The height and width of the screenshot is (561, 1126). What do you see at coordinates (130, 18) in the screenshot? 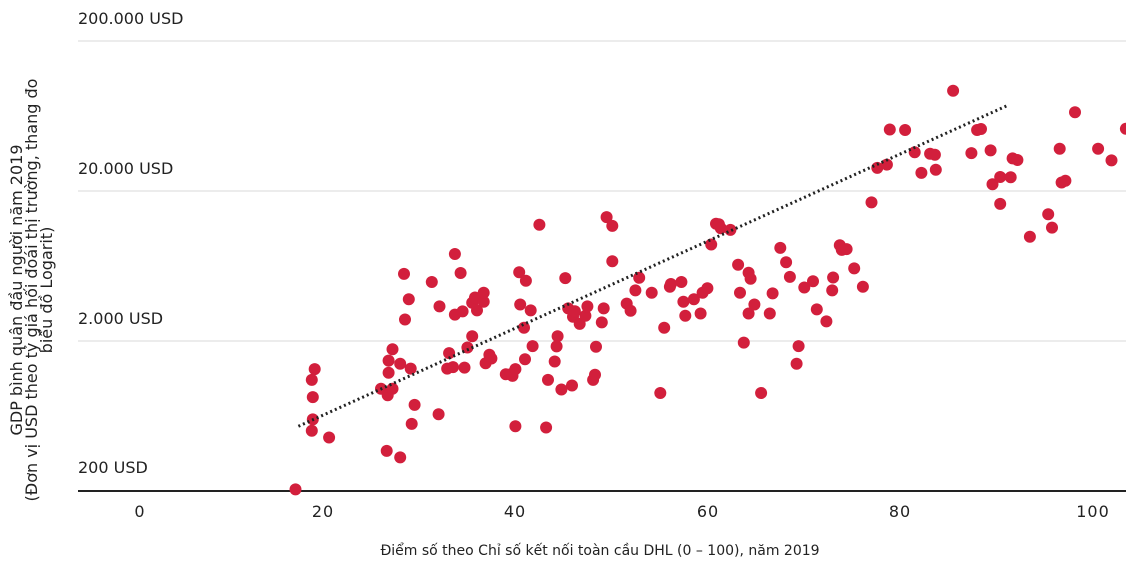
I see `y-tick-label-200000: 200.000 USD` at bounding box center [130, 18].